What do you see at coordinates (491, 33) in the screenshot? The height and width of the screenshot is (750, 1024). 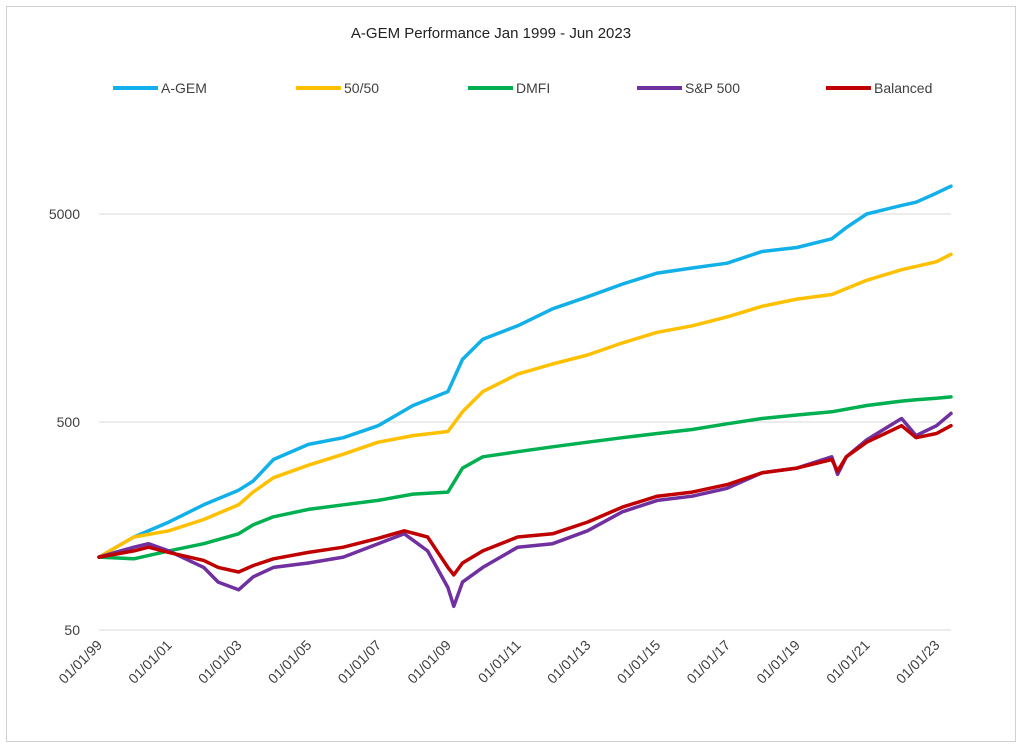 I see `chart-title: A-GEM Performance Jan 1999 - Jun 2023` at bounding box center [491, 33].